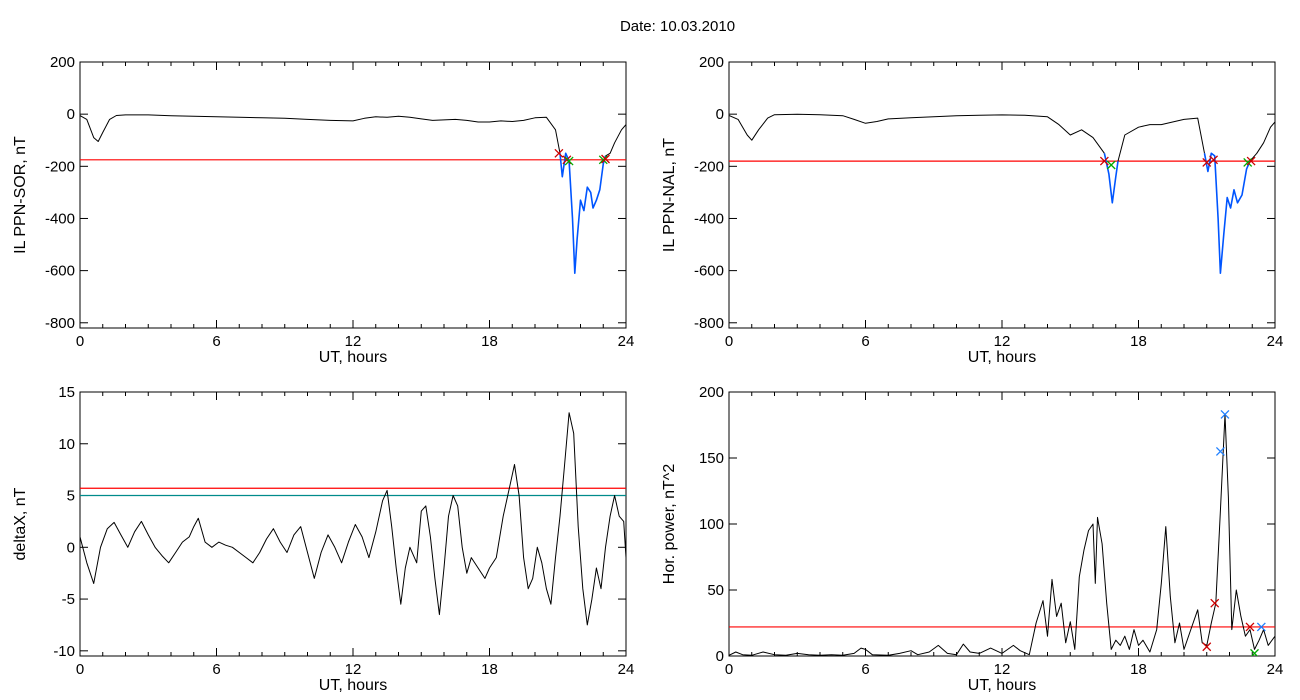  Describe the element at coordinates (66, 392) in the screenshot. I see `y-tick-label: 15` at that location.